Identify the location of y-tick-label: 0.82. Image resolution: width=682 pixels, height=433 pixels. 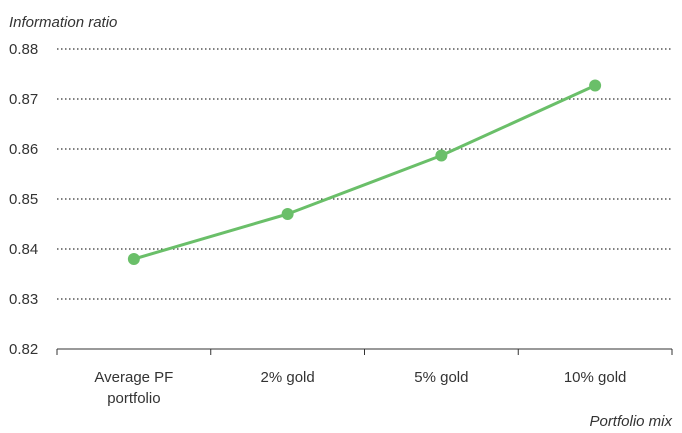
(23, 349).